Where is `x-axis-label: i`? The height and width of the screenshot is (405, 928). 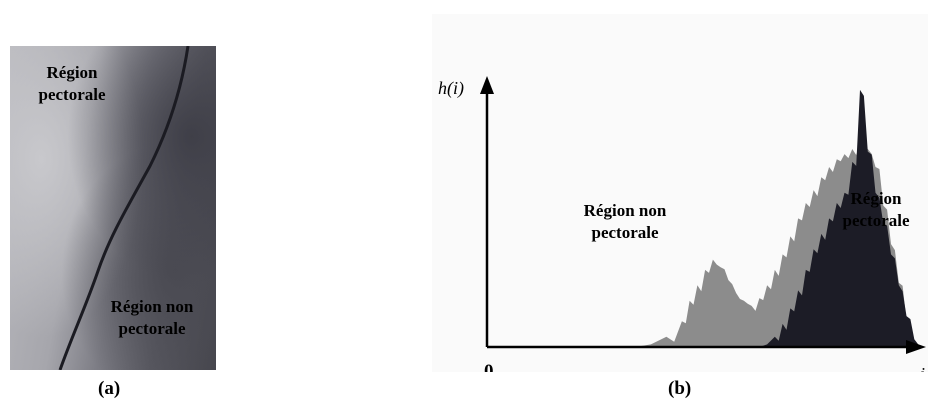
x-axis-label: i is located at coordinates (922, 368).